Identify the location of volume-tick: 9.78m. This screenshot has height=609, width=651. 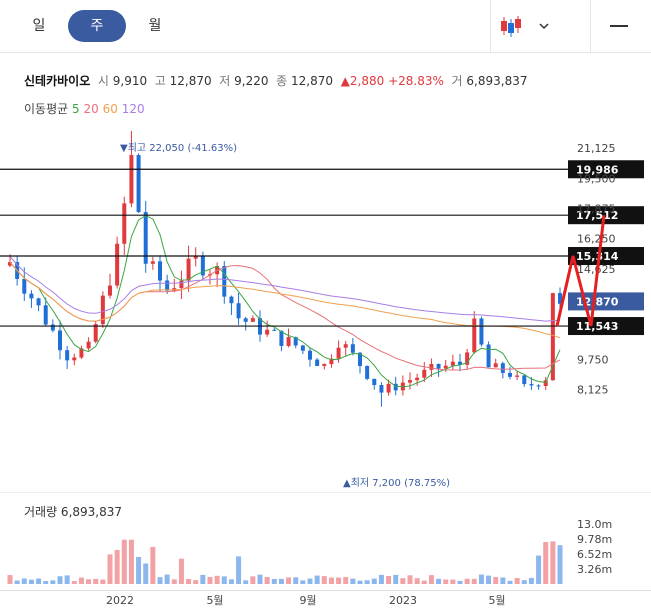
(594, 539).